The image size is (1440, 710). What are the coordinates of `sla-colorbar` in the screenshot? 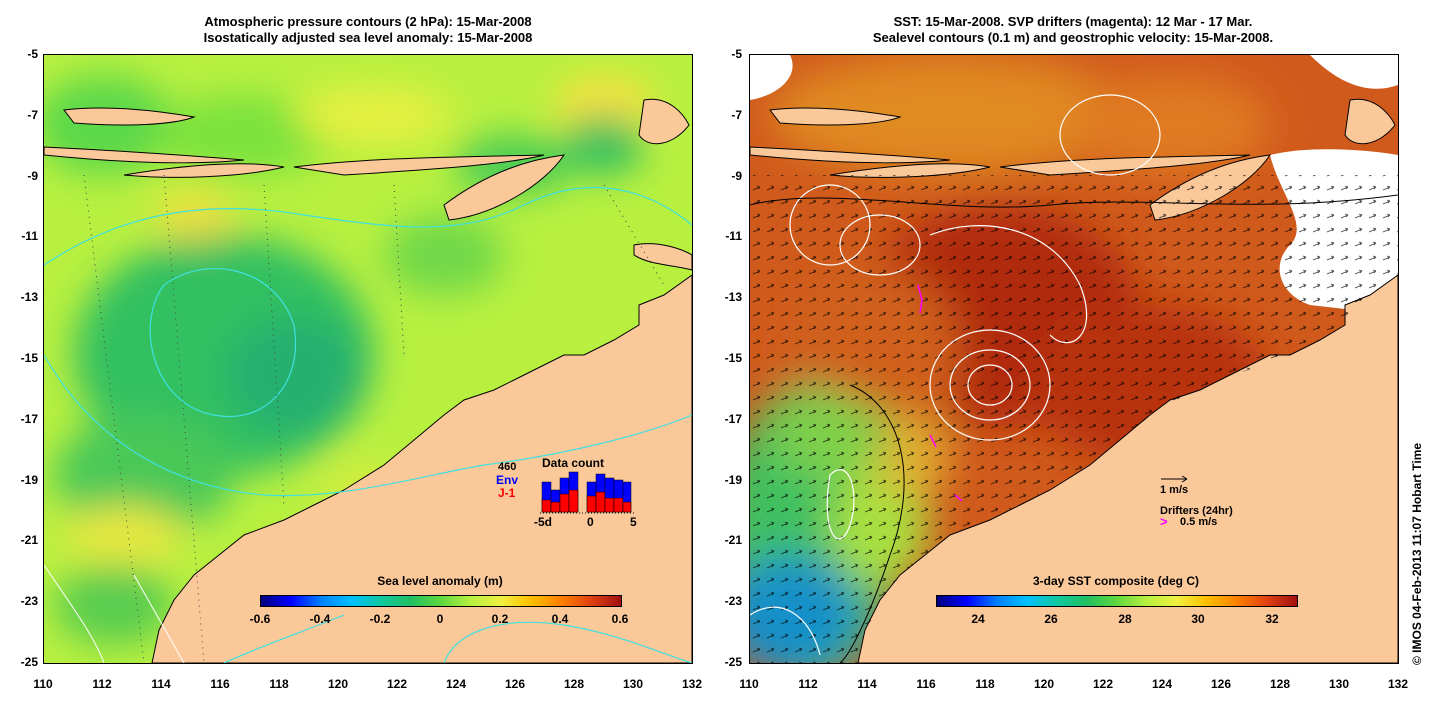 It's located at (441, 601).